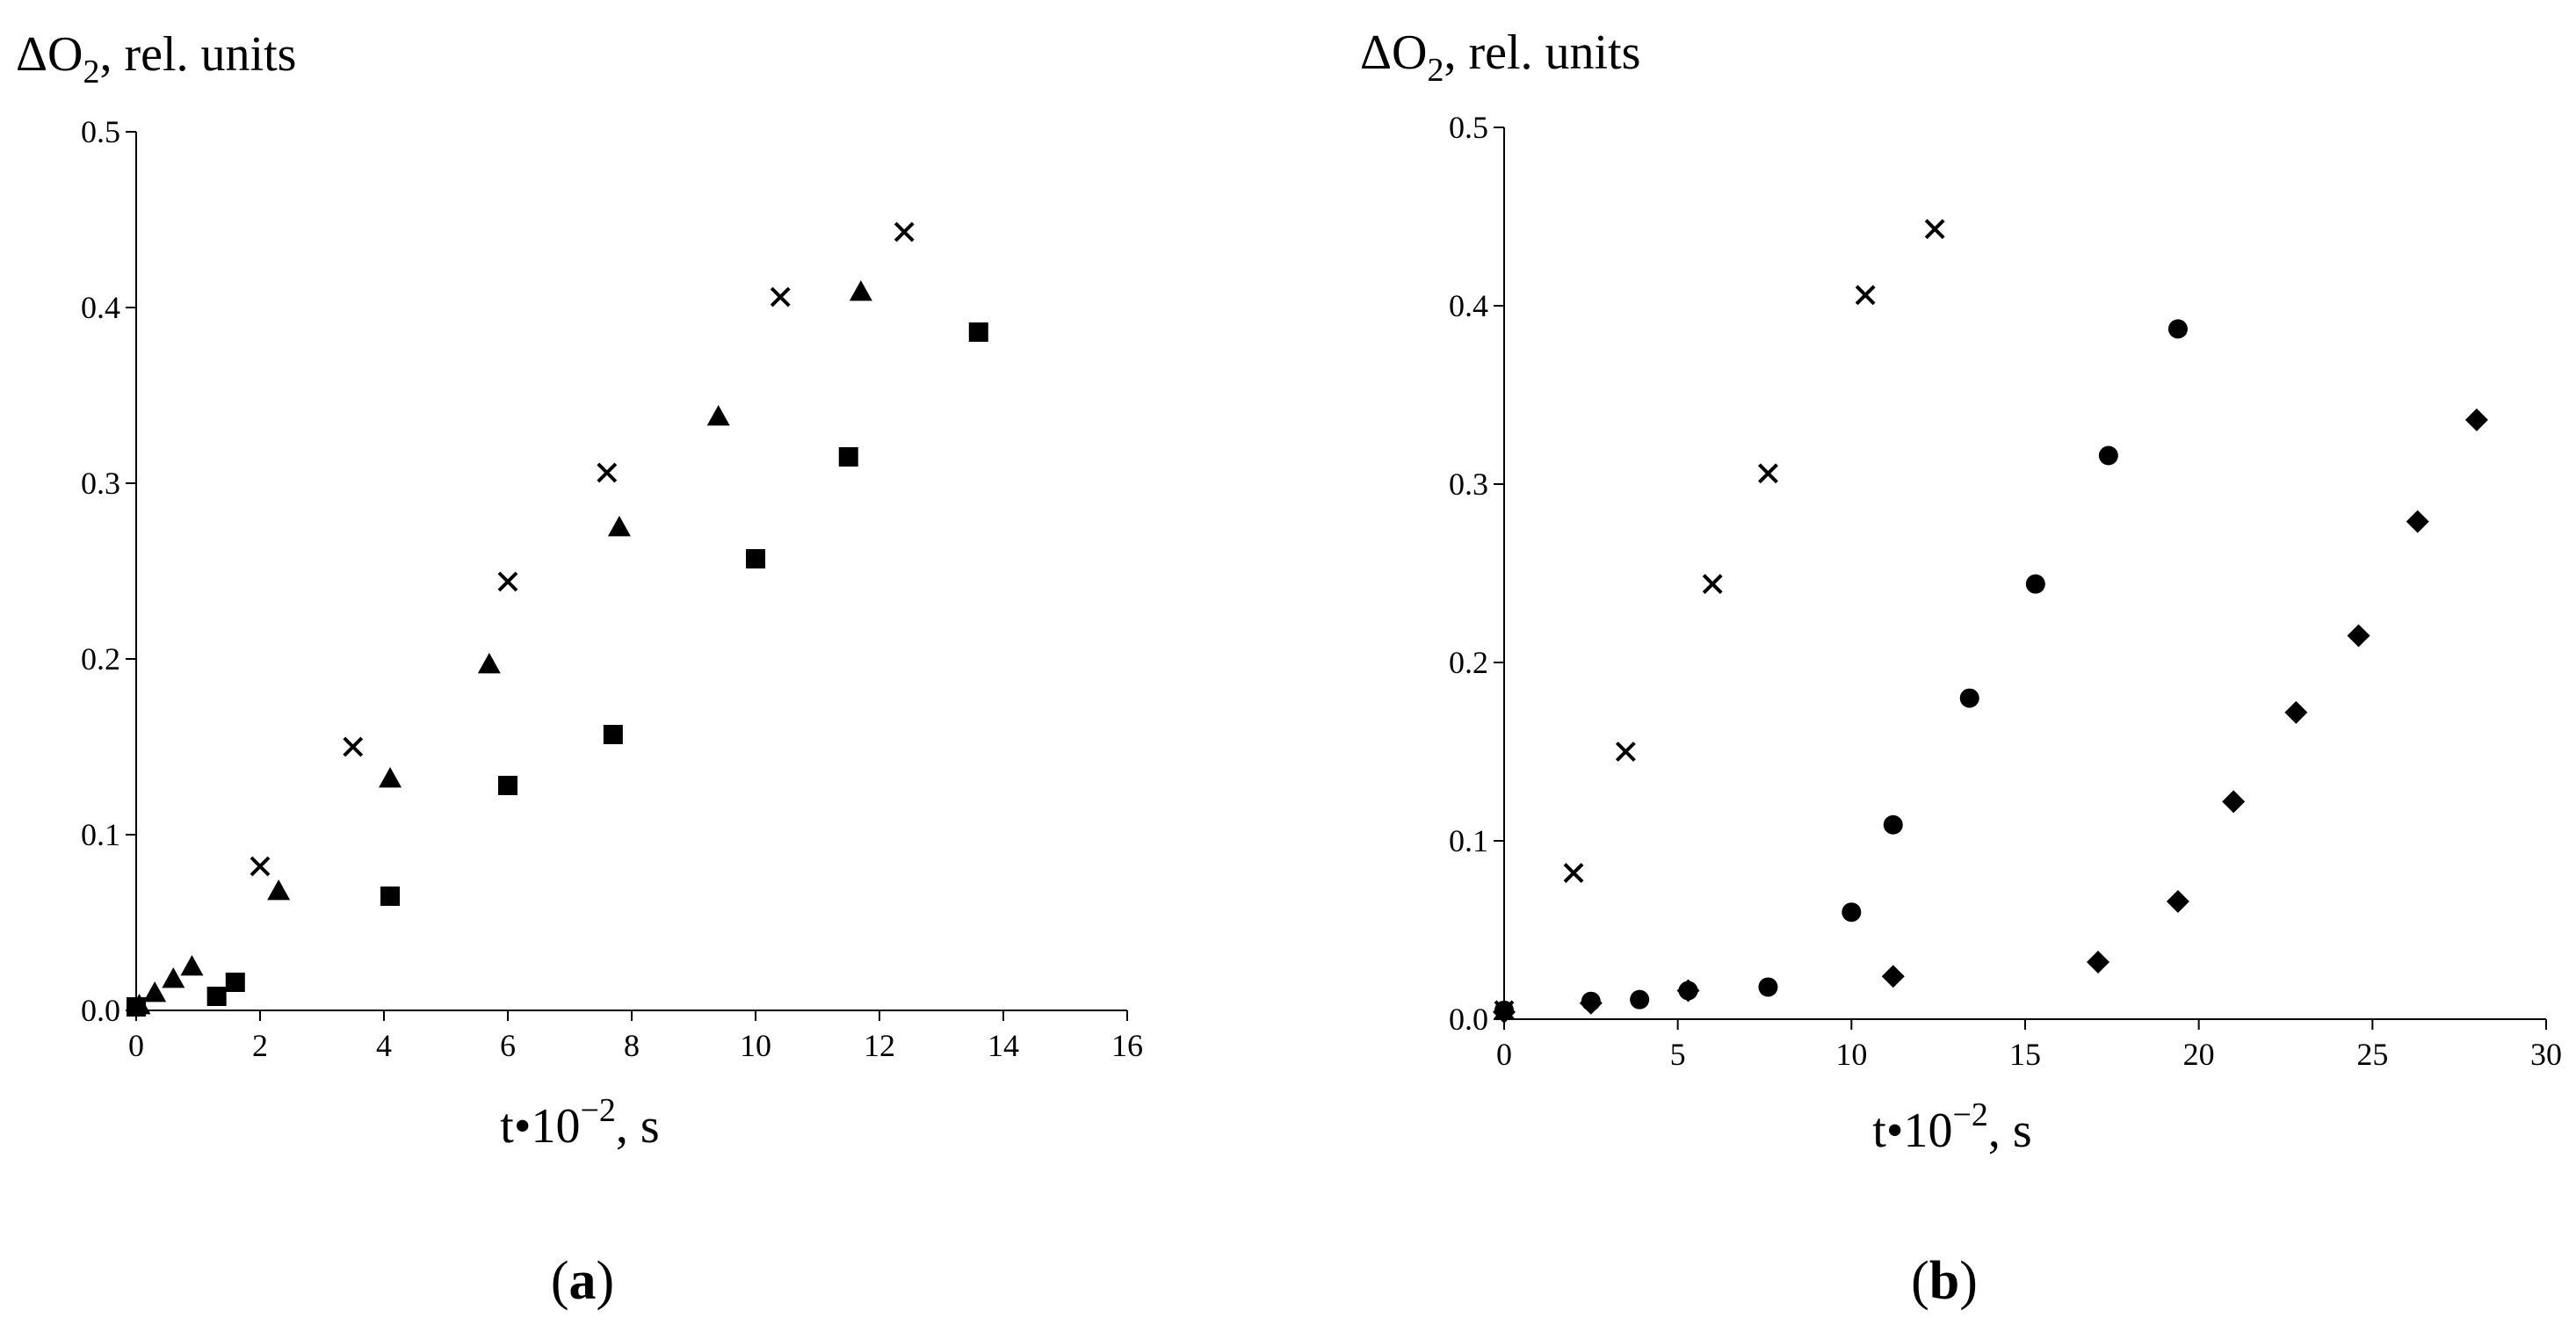 Image resolution: width=2576 pixels, height=1339 pixels. What do you see at coordinates (1127, 1045) in the screenshot?
I see `x-tick-label: 16` at bounding box center [1127, 1045].